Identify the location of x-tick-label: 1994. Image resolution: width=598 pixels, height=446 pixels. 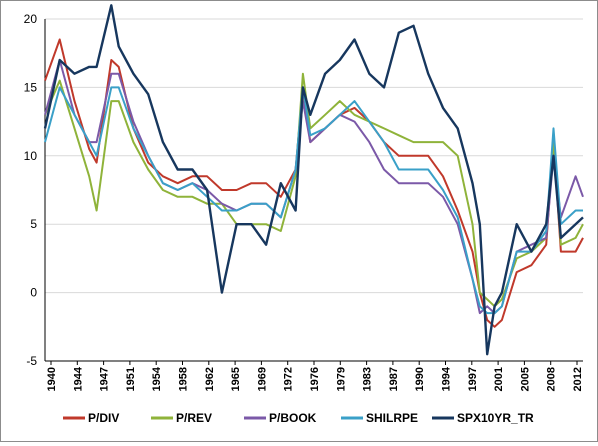
(447, 378).